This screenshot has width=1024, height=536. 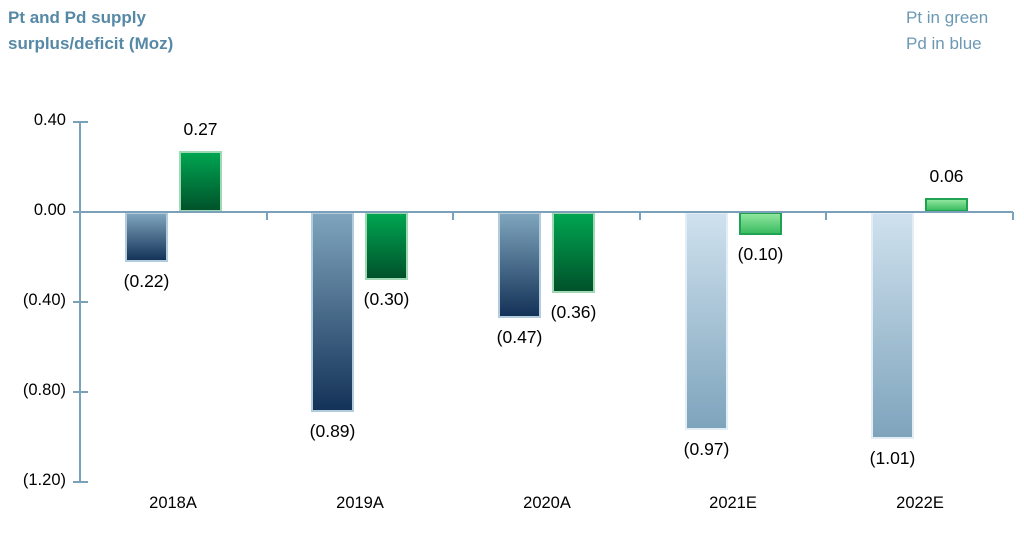 What do you see at coordinates (946, 205) in the screenshot?
I see `bar-pt-2022e` at bounding box center [946, 205].